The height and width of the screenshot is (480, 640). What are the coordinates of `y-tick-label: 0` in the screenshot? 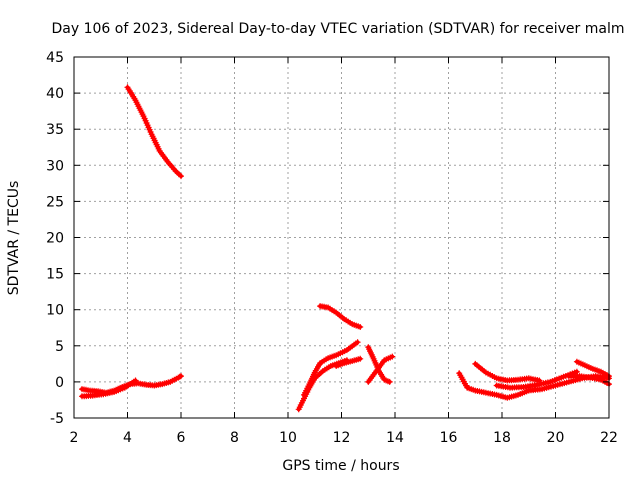 It's located at (59, 383).